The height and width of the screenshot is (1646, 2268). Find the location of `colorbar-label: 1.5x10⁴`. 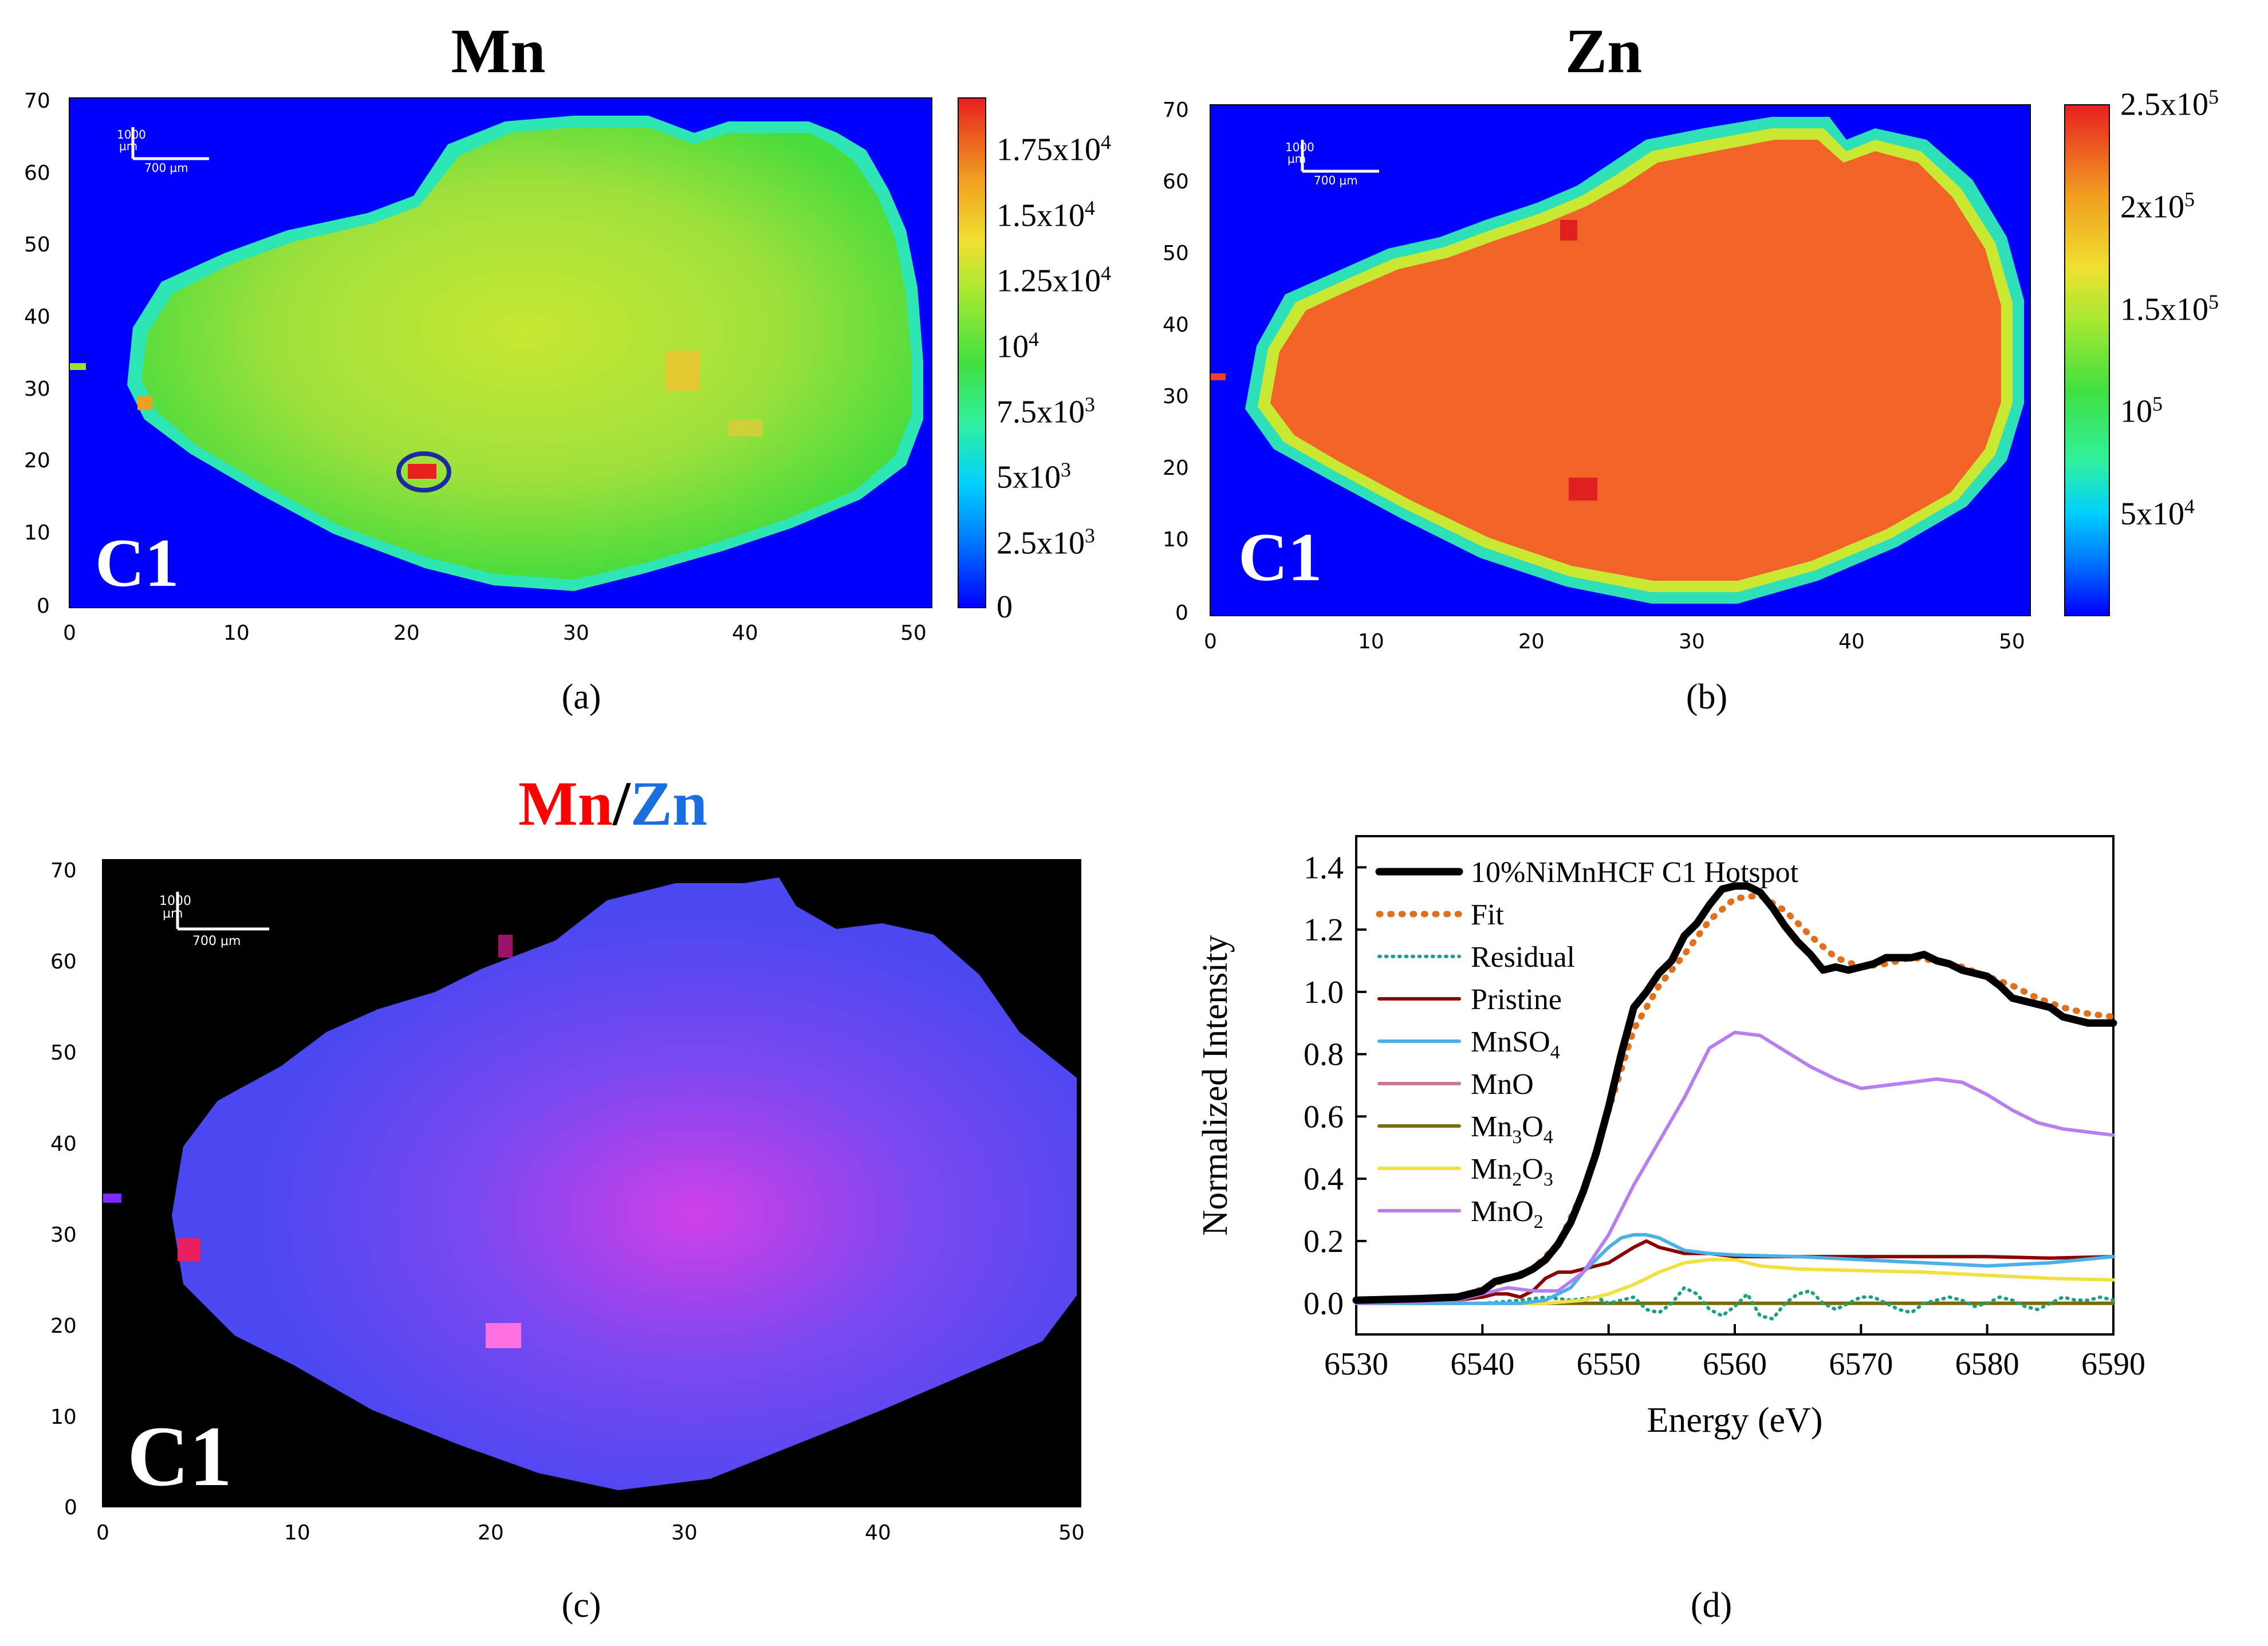

colorbar-label: 1.5x10⁴ is located at coordinates (1046, 215).